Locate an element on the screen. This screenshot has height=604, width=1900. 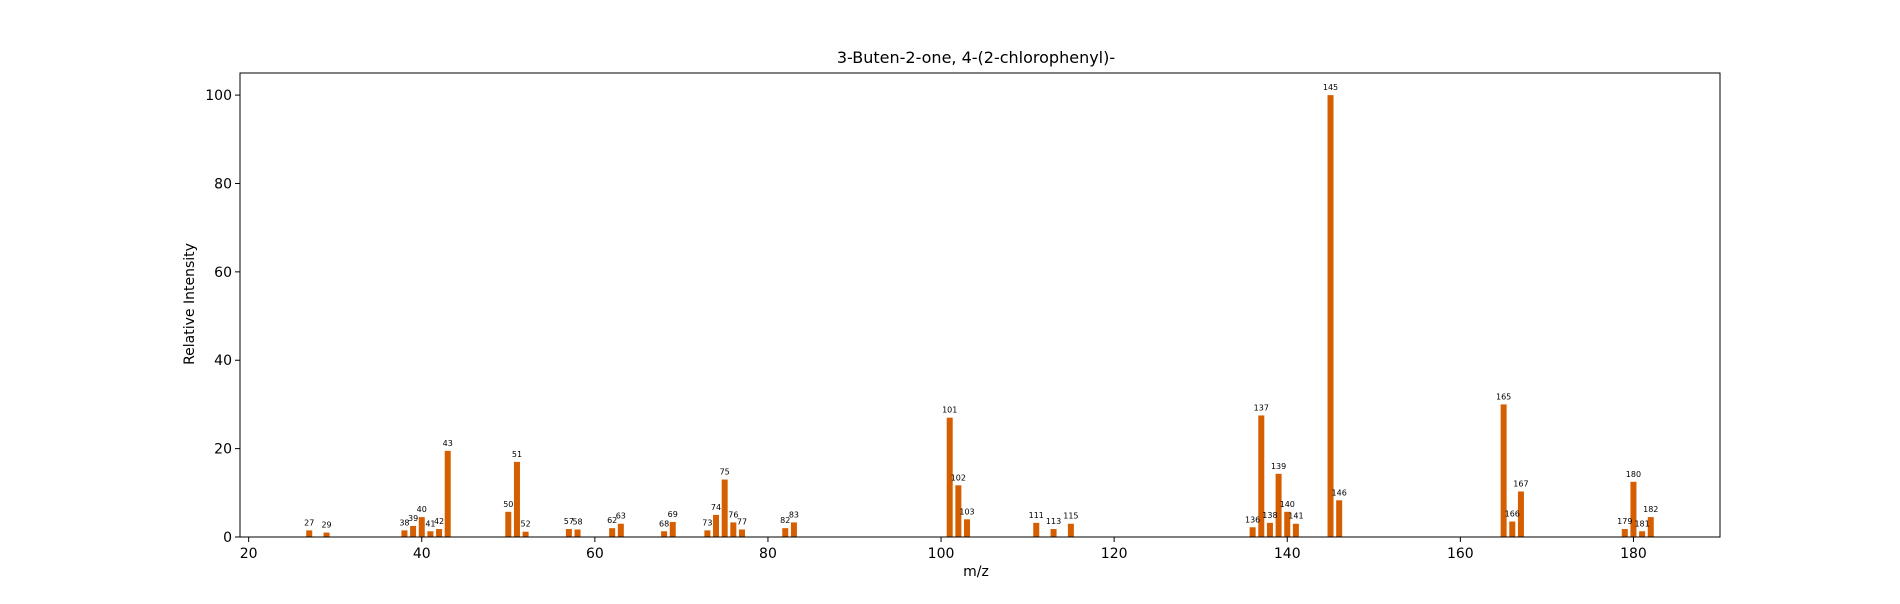
bar-label: 111 is located at coordinates (1036, 515).